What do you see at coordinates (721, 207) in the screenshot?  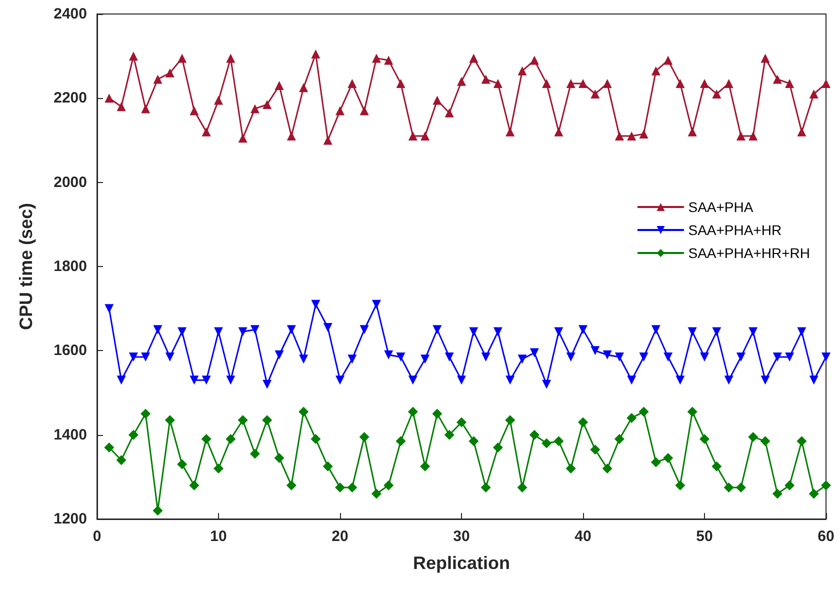 I see `legend-label: SAA+PHA` at bounding box center [721, 207].